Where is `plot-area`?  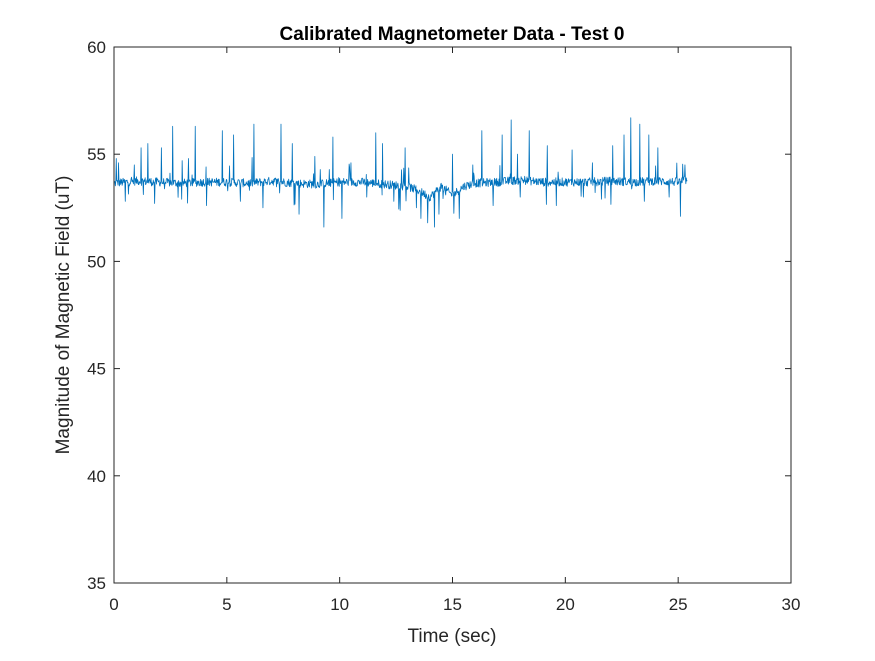
plot-area is located at coordinates (400, 172).